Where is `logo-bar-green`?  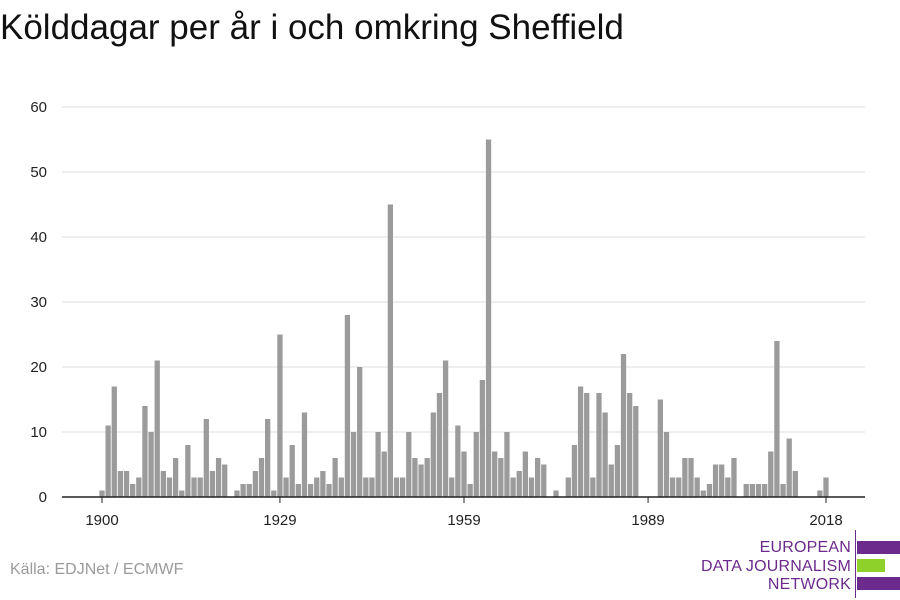
logo-bar-green is located at coordinates (871, 565).